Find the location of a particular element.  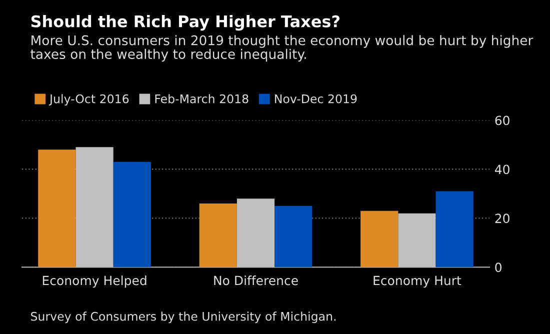

y-tick-label: 60 is located at coordinates (502, 121).